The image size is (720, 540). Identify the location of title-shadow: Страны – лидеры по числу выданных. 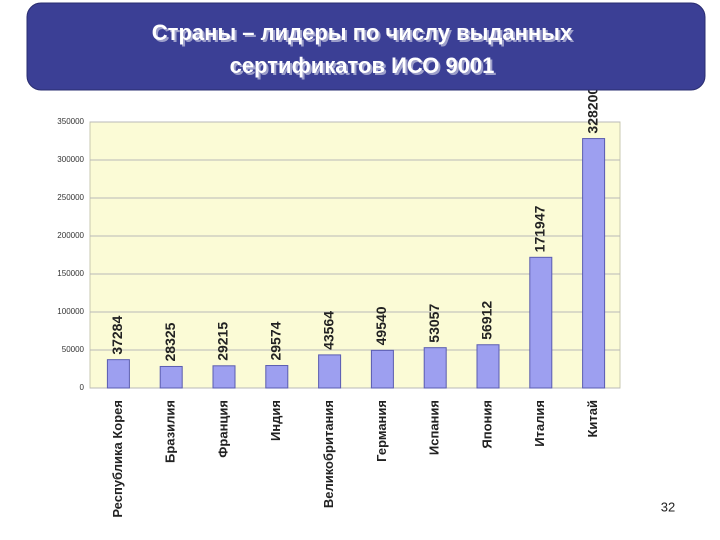
(364, 34).